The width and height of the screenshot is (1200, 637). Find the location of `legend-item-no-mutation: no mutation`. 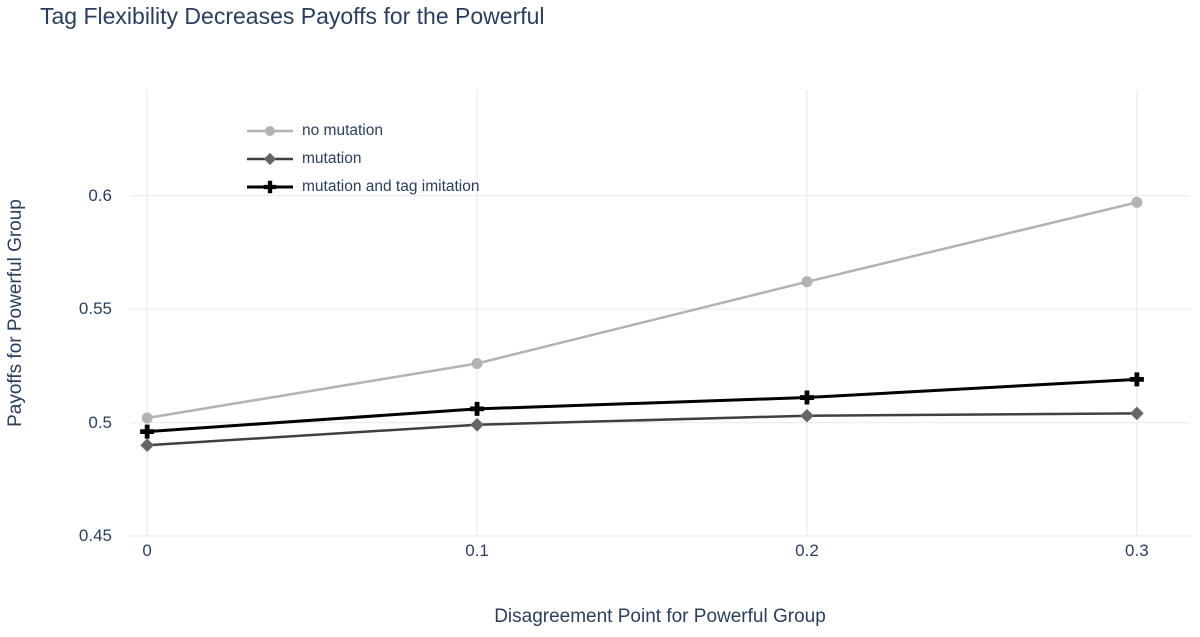

legend-item-no-mutation: no mutation is located at coordinates (363, 131).